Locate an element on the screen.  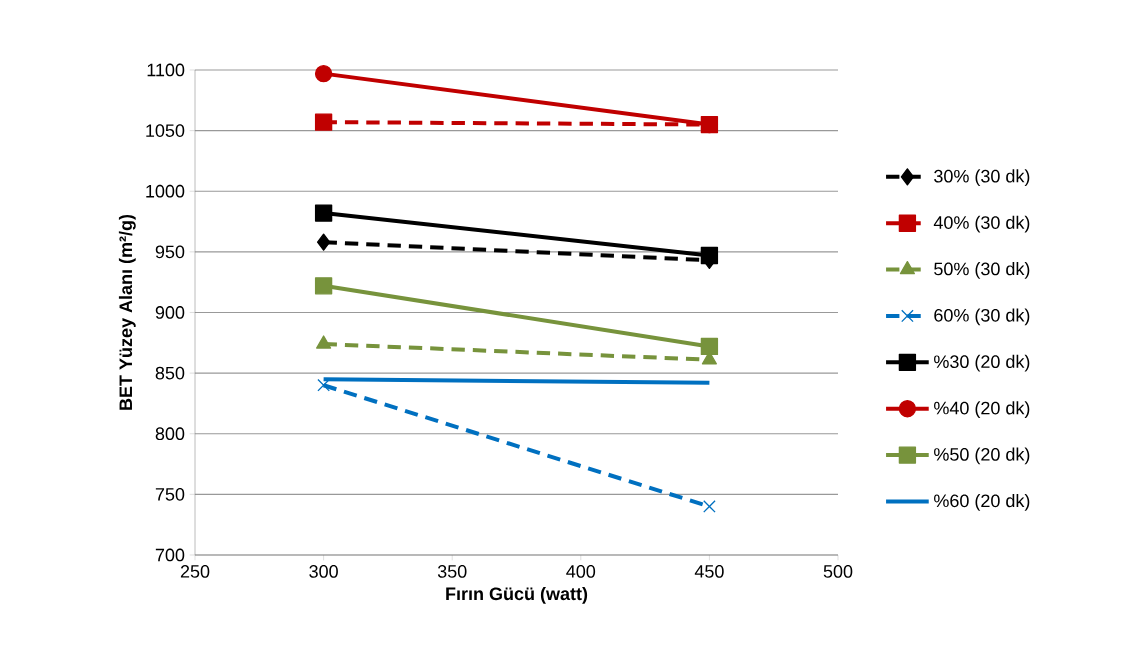
y-tick-label: 800 is located at coordinates (170, 434).